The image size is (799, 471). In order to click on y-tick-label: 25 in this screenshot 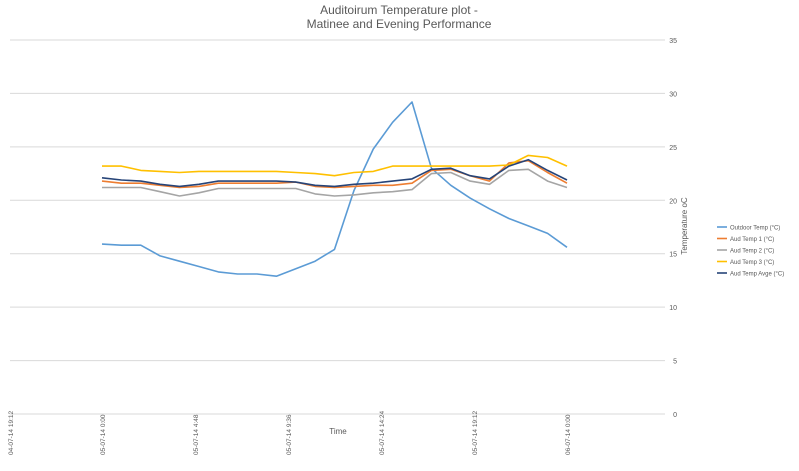, I will do `click(673, 148)`.